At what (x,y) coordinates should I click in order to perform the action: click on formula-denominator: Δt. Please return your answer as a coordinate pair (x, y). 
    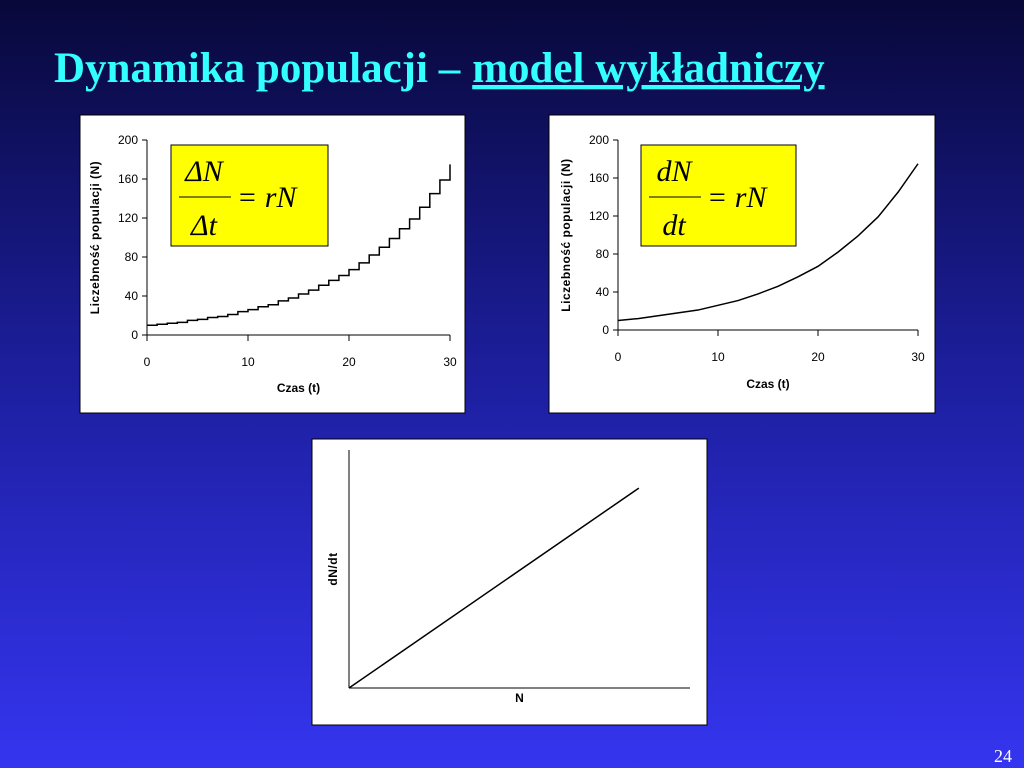
    Looking at the image, I should click on (204, 225).